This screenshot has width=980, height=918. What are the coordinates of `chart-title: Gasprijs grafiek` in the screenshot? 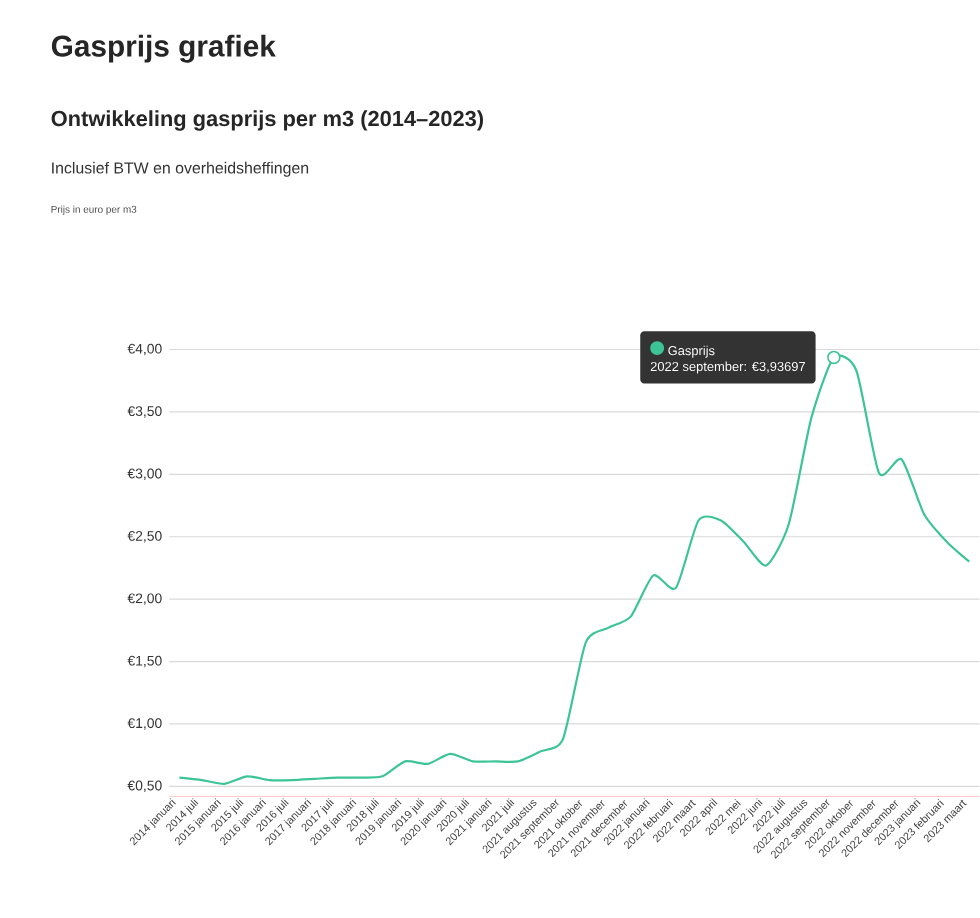 It's located at (163, 49).